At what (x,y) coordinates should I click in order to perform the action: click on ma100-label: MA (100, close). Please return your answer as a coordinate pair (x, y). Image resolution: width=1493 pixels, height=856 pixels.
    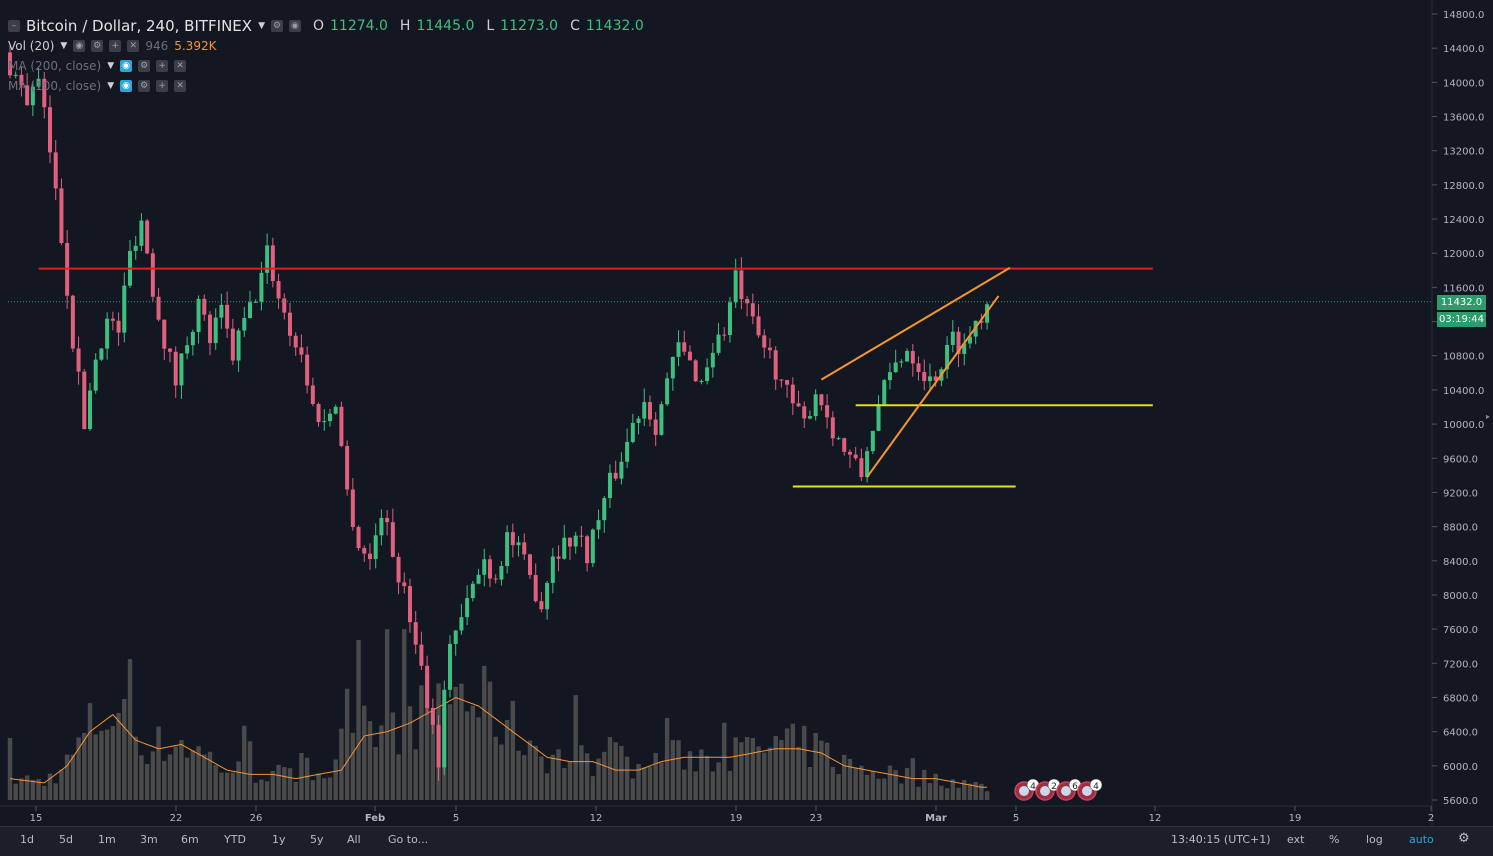
    Looking at the image, I should click on (55, 86).